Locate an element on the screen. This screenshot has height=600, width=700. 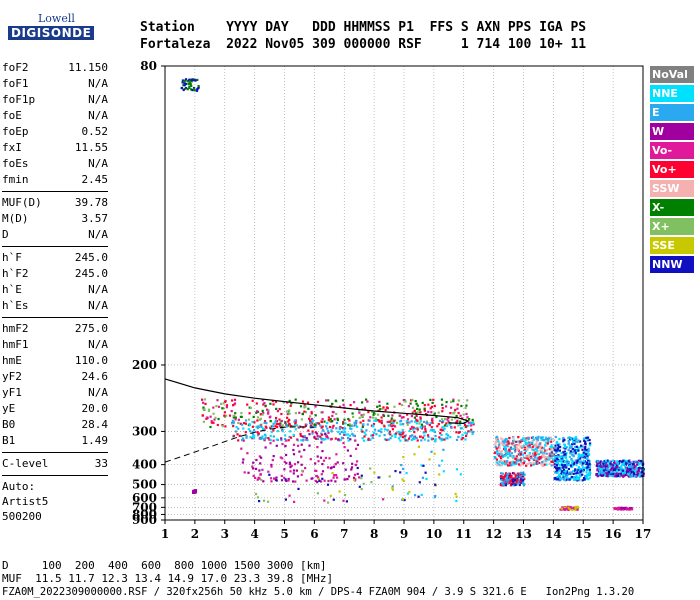
param-name: h`E is located at coordinates (12, 289).